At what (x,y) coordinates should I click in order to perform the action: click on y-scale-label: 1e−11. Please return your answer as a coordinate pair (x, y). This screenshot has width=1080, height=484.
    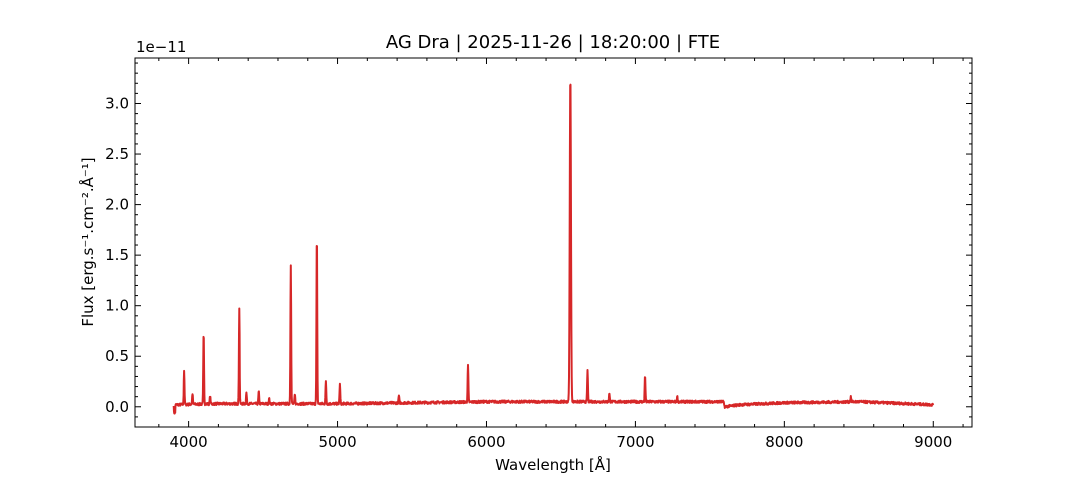
    Looking at the image, I should click on (161, 47).